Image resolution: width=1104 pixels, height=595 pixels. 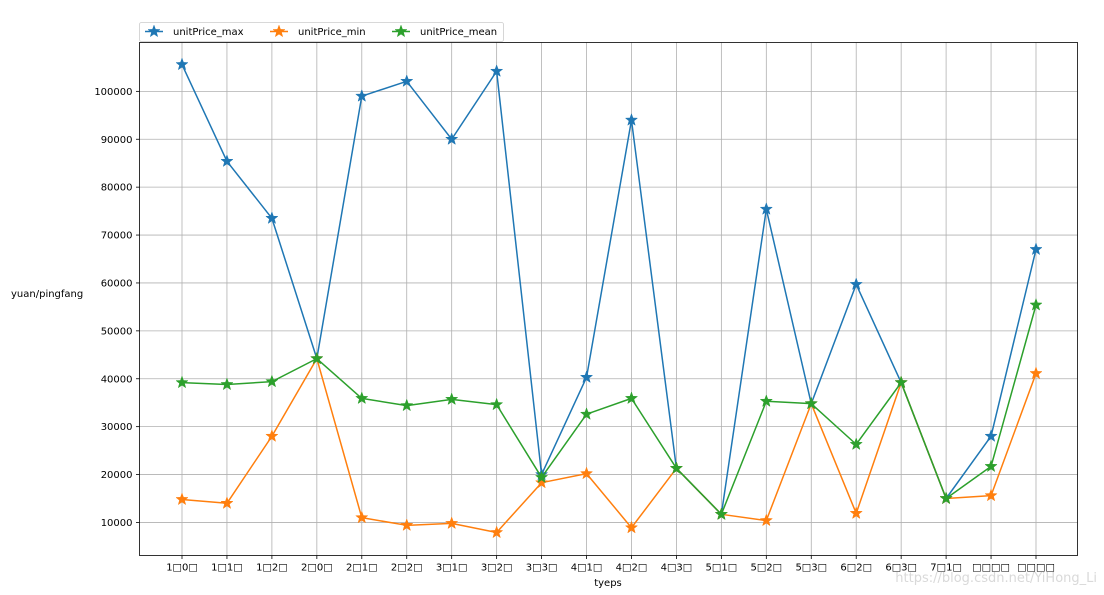 What do you see at coordinates (117, 331) in the screenshot?
I see `y-tick-label: 50000` at bounding box center [117, 331].